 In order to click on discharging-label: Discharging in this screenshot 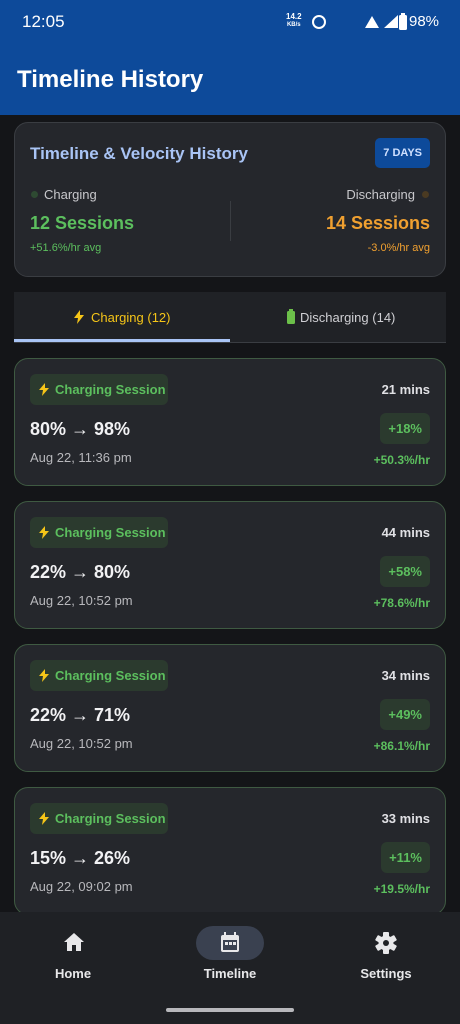, I will do `click(380, 194)`.